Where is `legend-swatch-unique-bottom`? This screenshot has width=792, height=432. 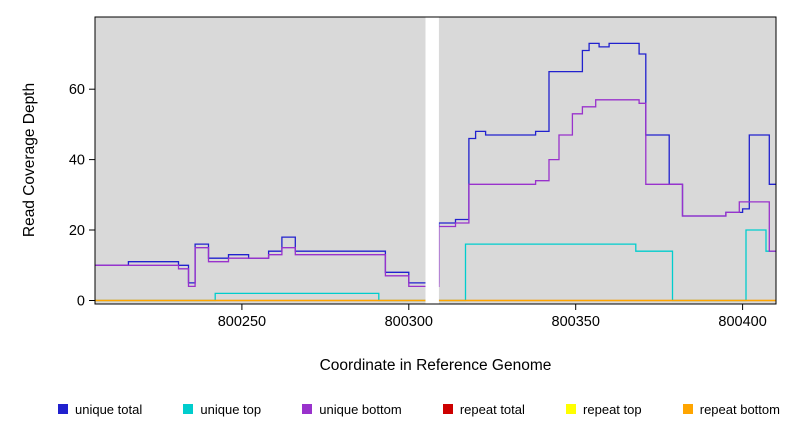
legend-swatch-unique-bottom is located at coordinates (307, 409).